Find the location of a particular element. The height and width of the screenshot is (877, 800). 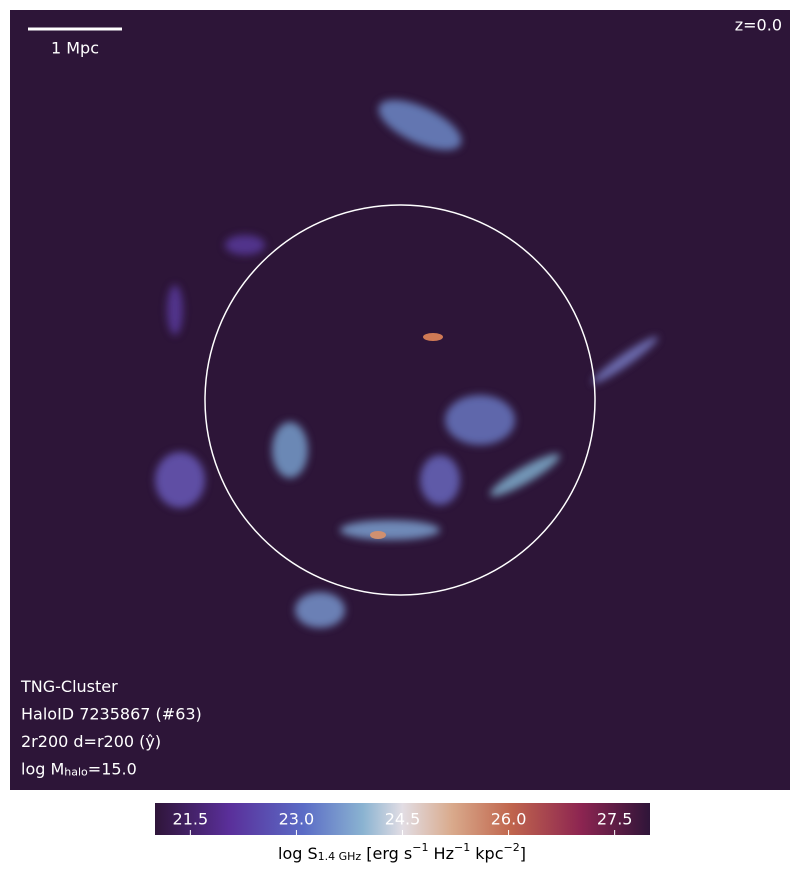

text-part: [erg s is located at coordinates (386, 853).